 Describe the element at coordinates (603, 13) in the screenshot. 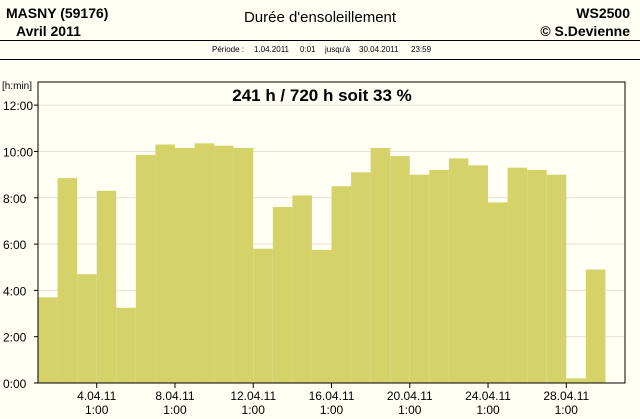

I see `station-model: WS2500` at that location.